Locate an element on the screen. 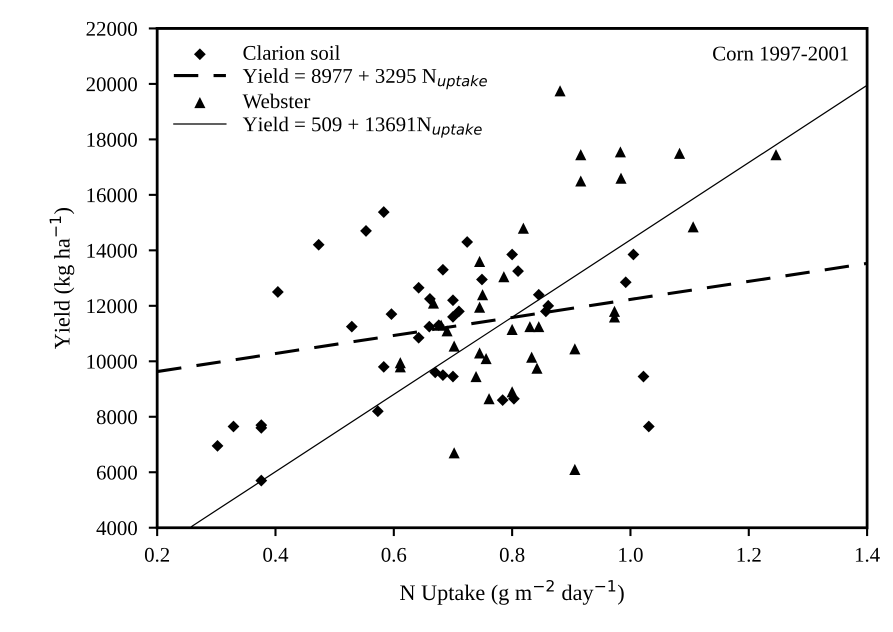 The image size is (893, 632). y-tick-label: 22000 is located at coordinates (111, 29).